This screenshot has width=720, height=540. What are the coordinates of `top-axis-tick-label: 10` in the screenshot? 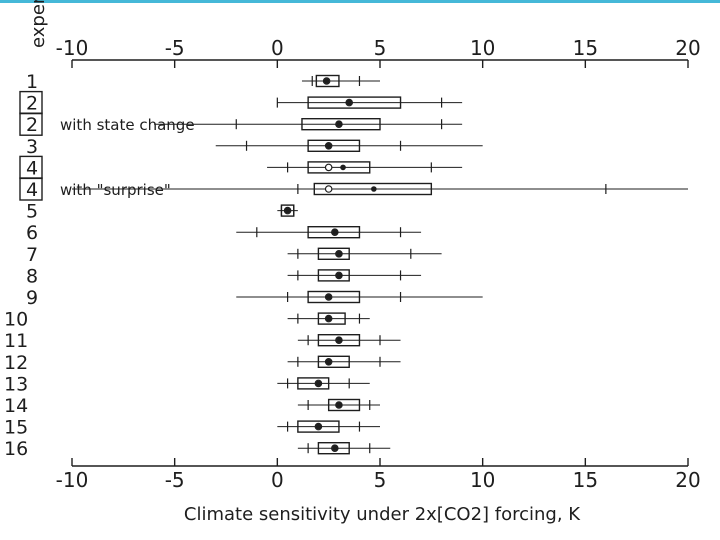 It's located at (482, 48).